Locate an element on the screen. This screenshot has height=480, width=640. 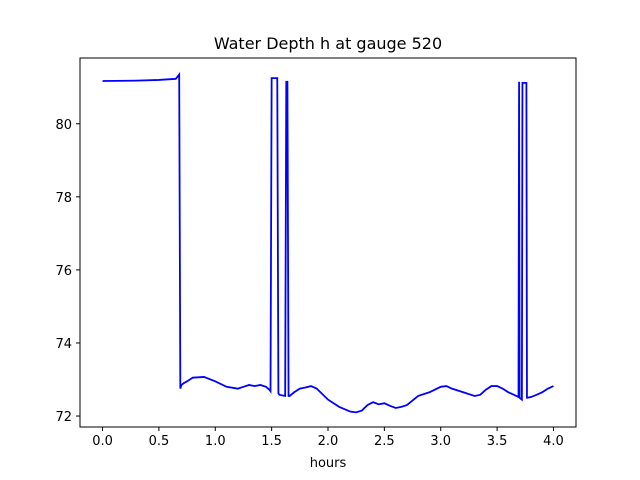
x-tick-label: 2.5 is located at coordinates (384, 441).